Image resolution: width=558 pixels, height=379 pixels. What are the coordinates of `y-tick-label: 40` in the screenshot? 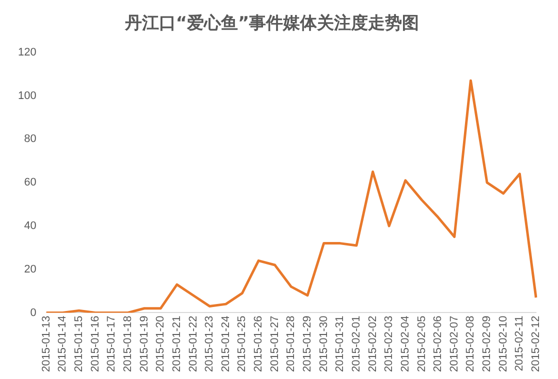 It's located at (30, 226).